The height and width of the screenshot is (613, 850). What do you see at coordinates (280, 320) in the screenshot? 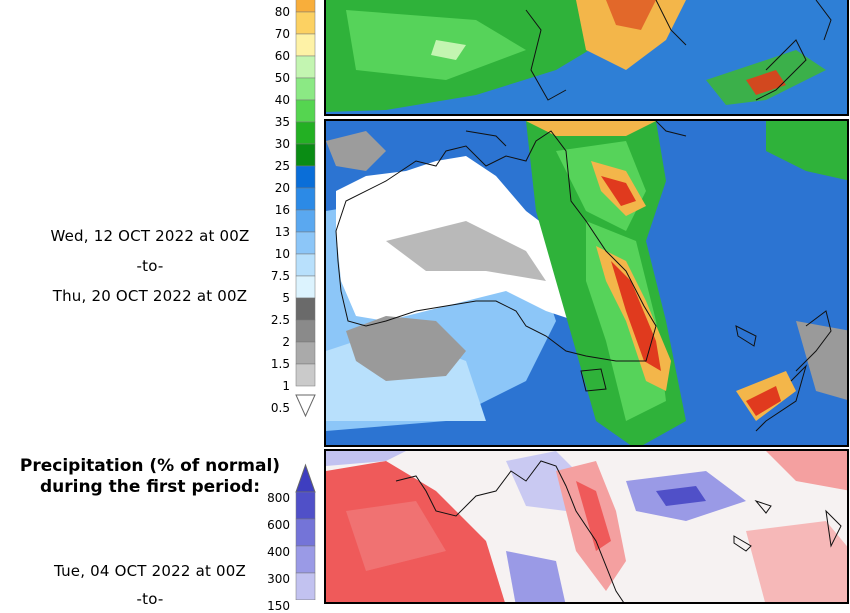
I see `precip-colorbar-tick-label: 2.5` at bounding box center [280, 320].